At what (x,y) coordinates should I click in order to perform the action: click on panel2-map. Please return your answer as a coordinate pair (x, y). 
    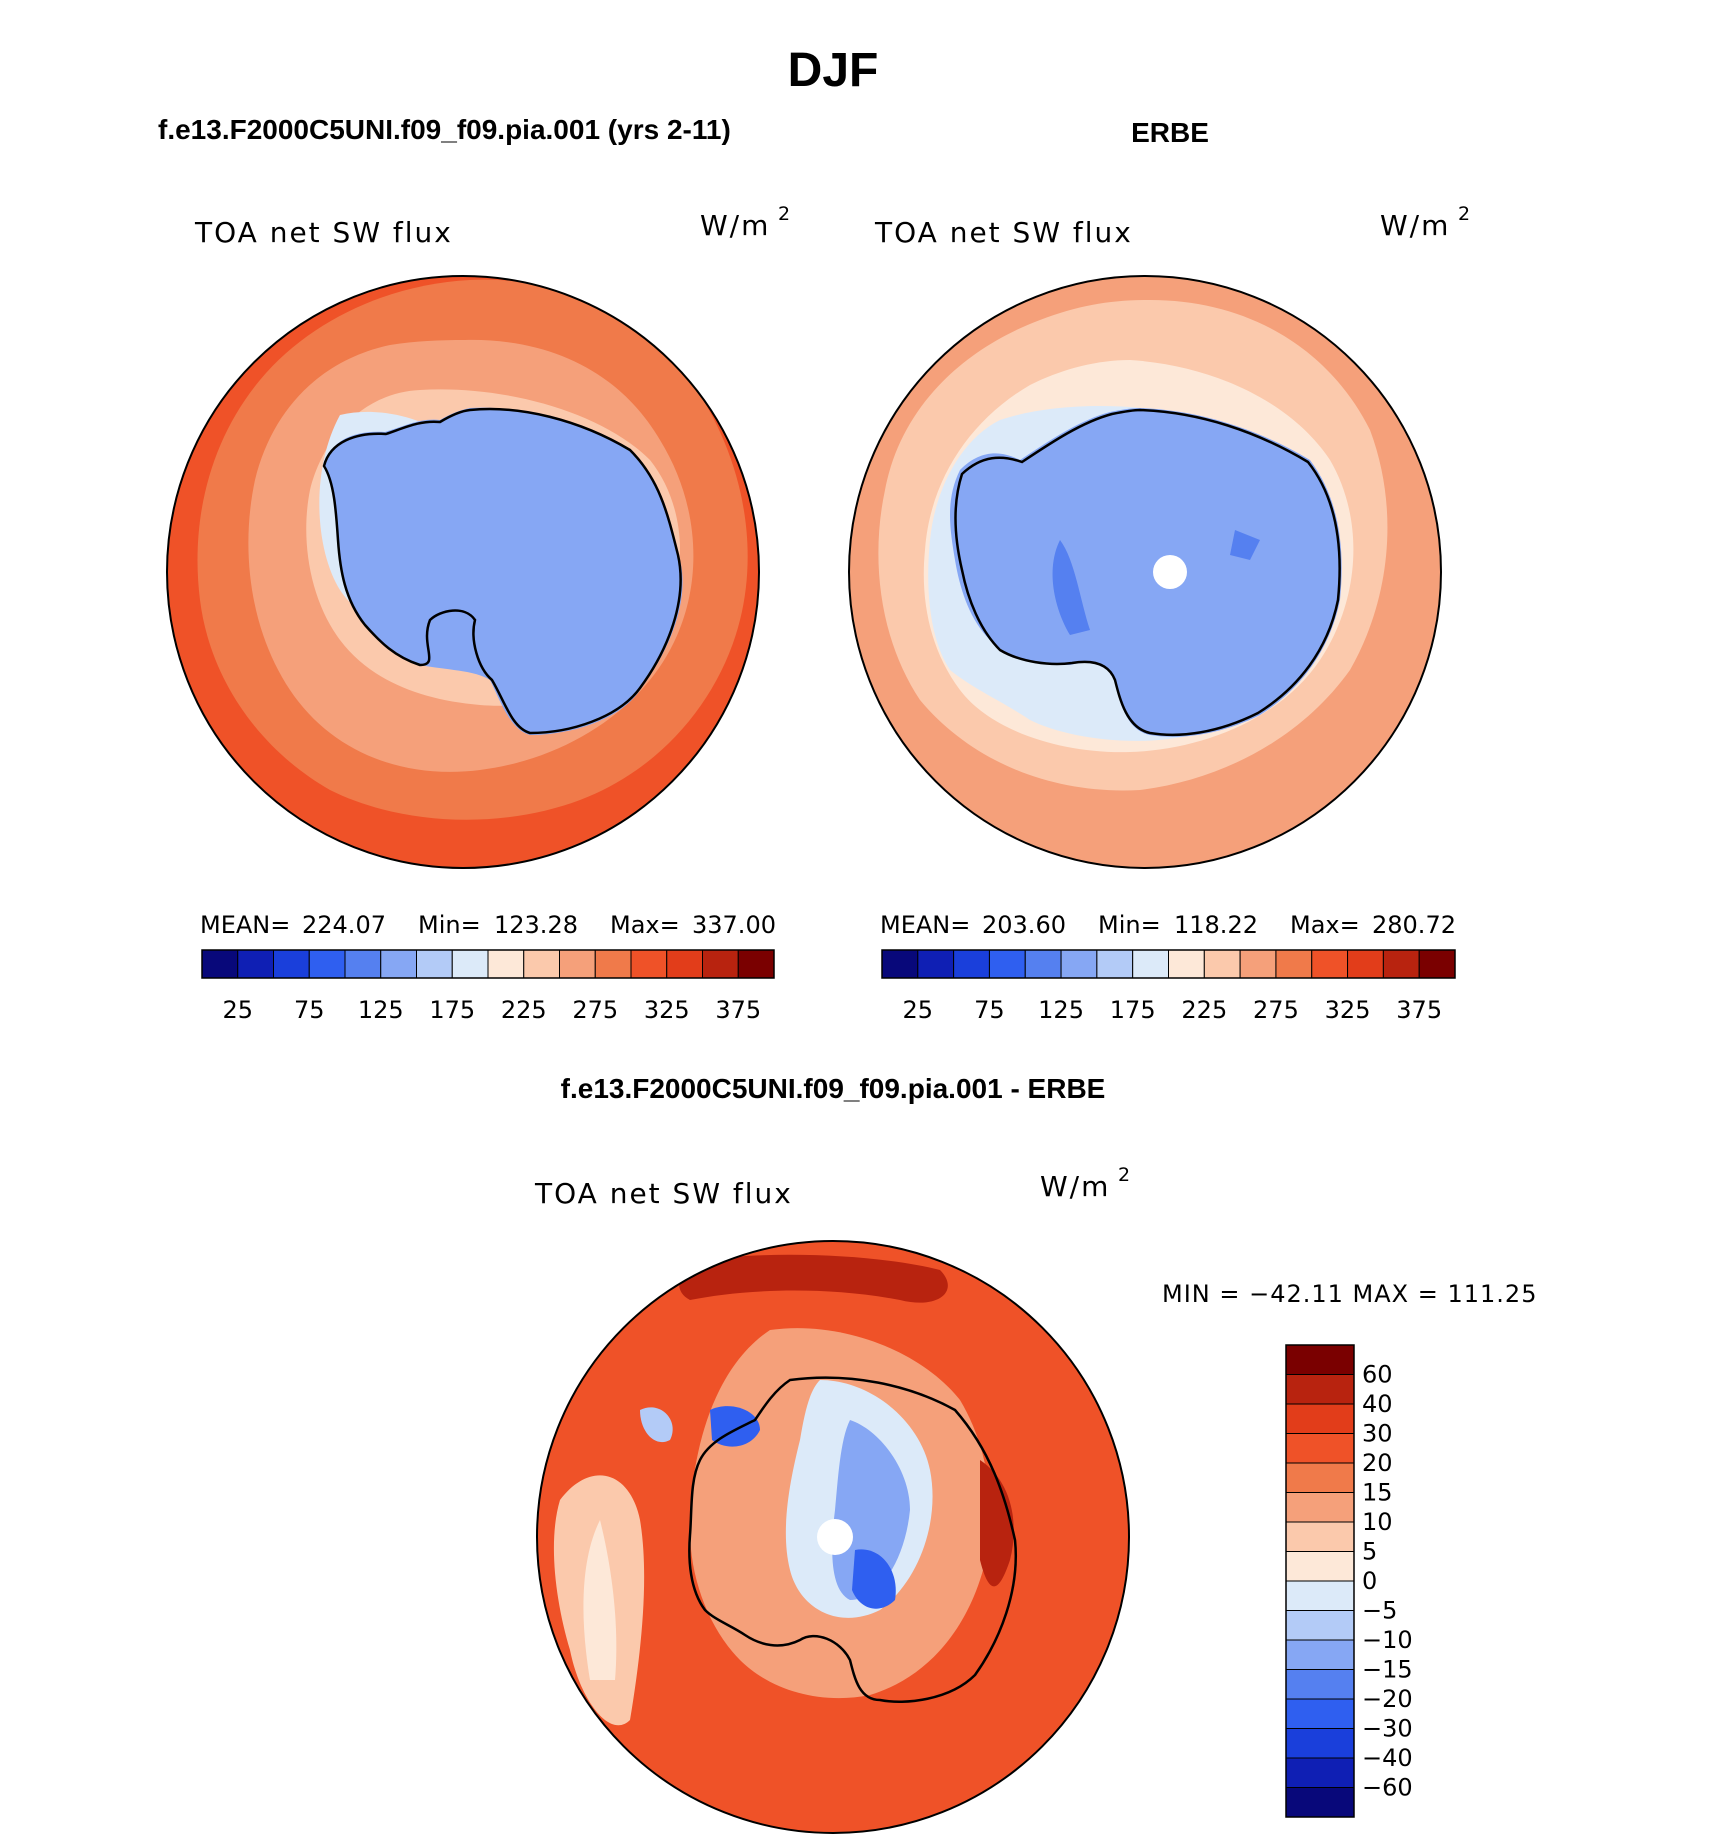
    Looking at the image, I should click on (1145, 572).